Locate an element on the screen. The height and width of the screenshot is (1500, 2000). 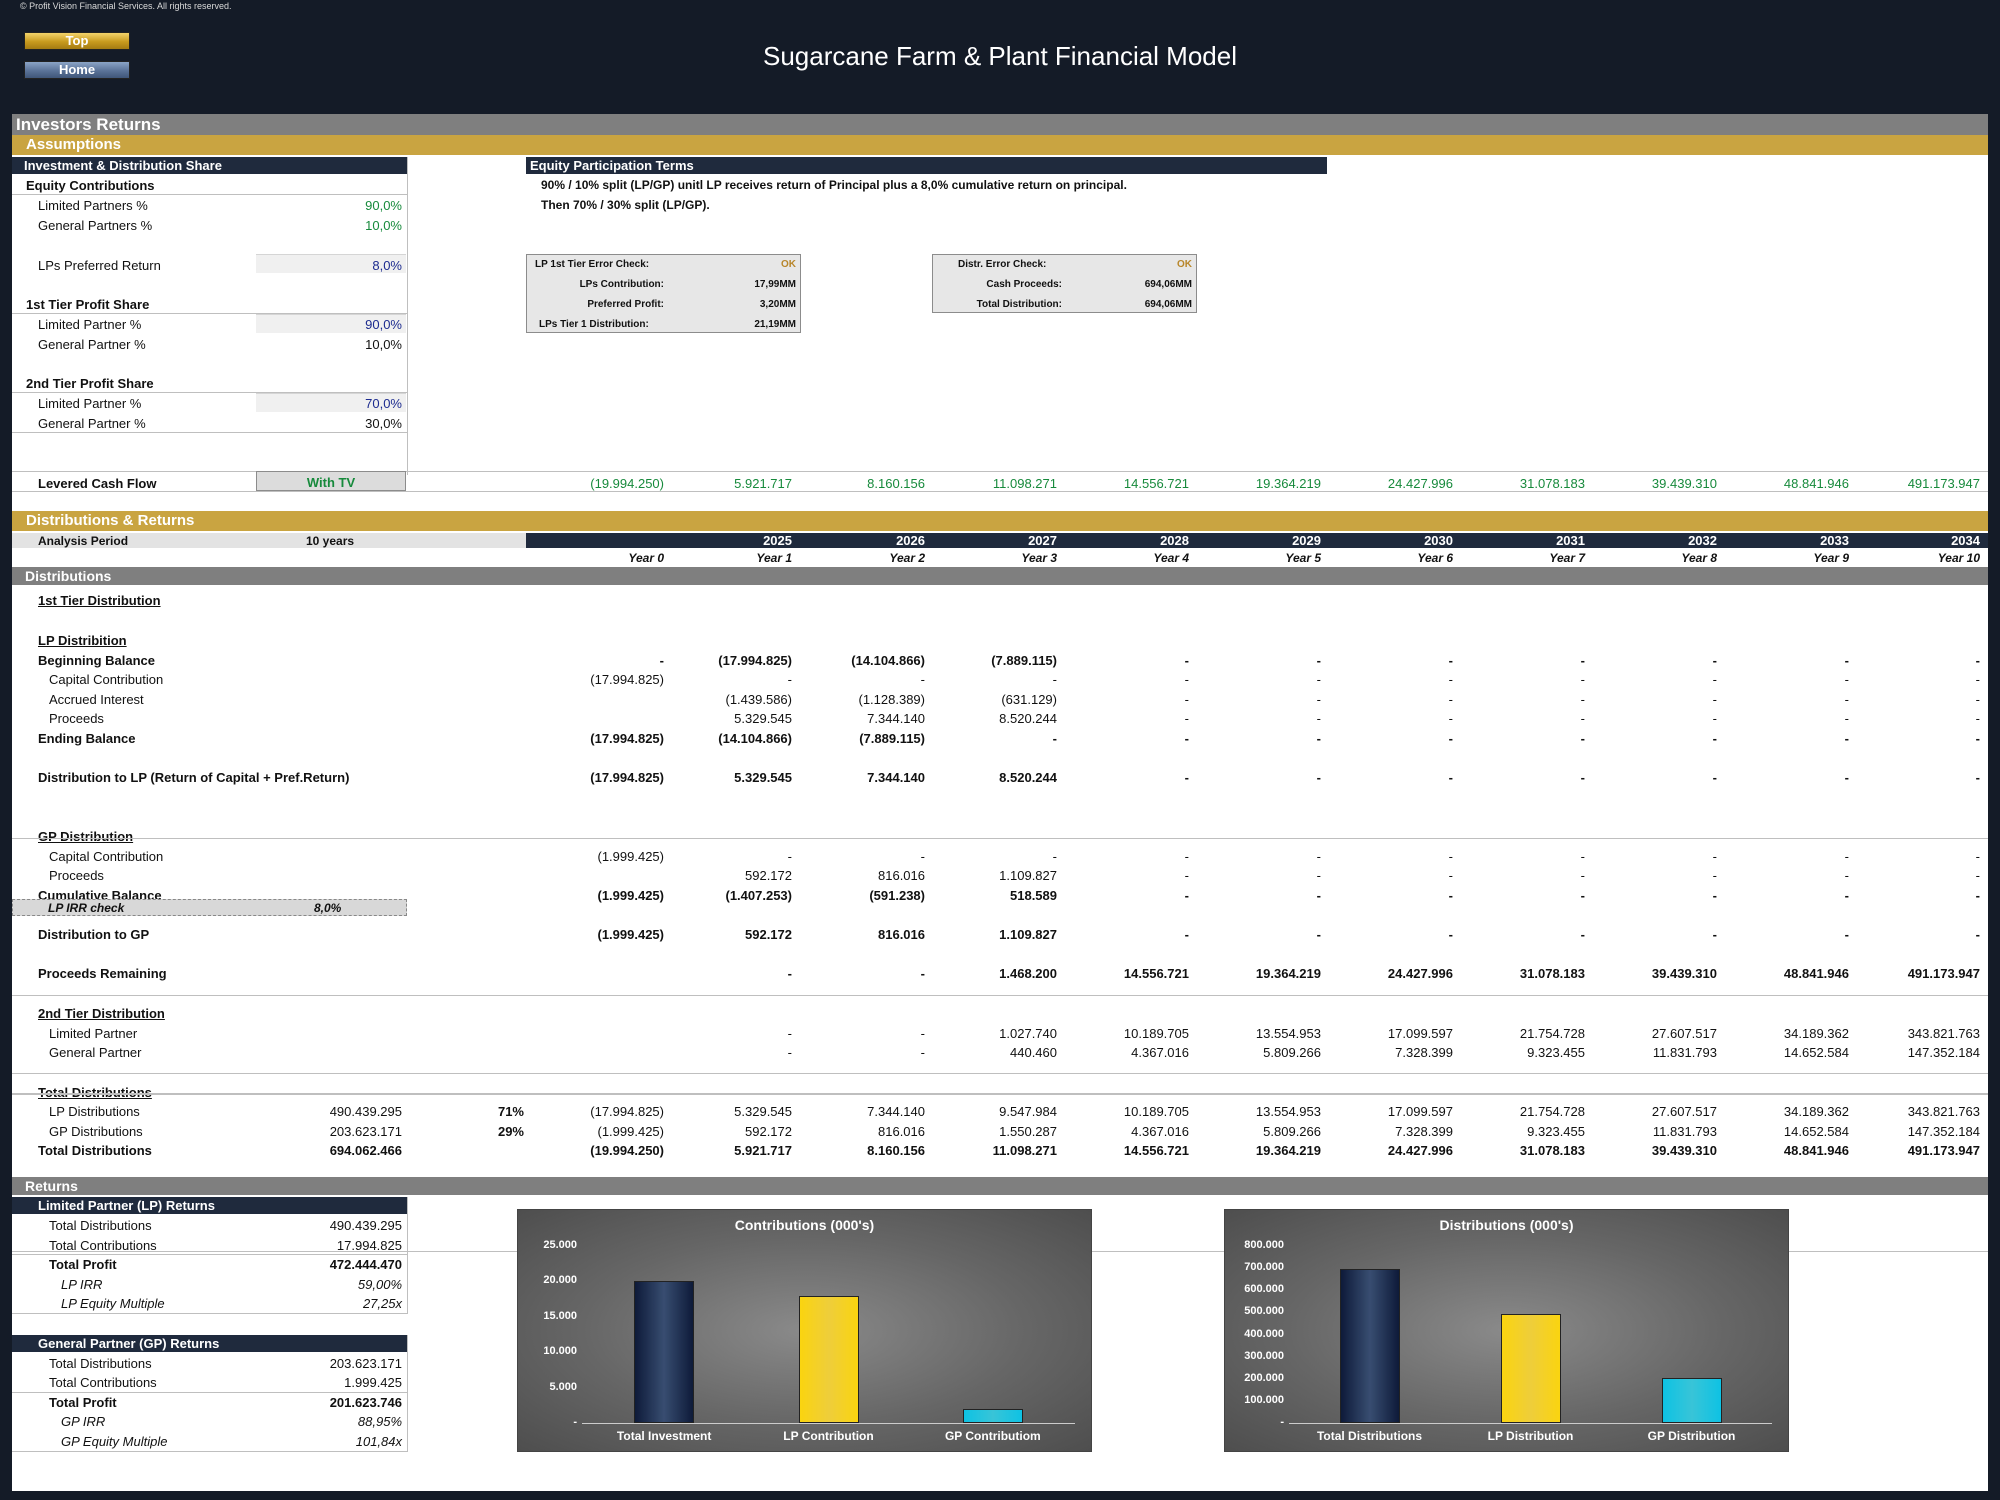
chart-axis is located at coordinates (1530, 1423).